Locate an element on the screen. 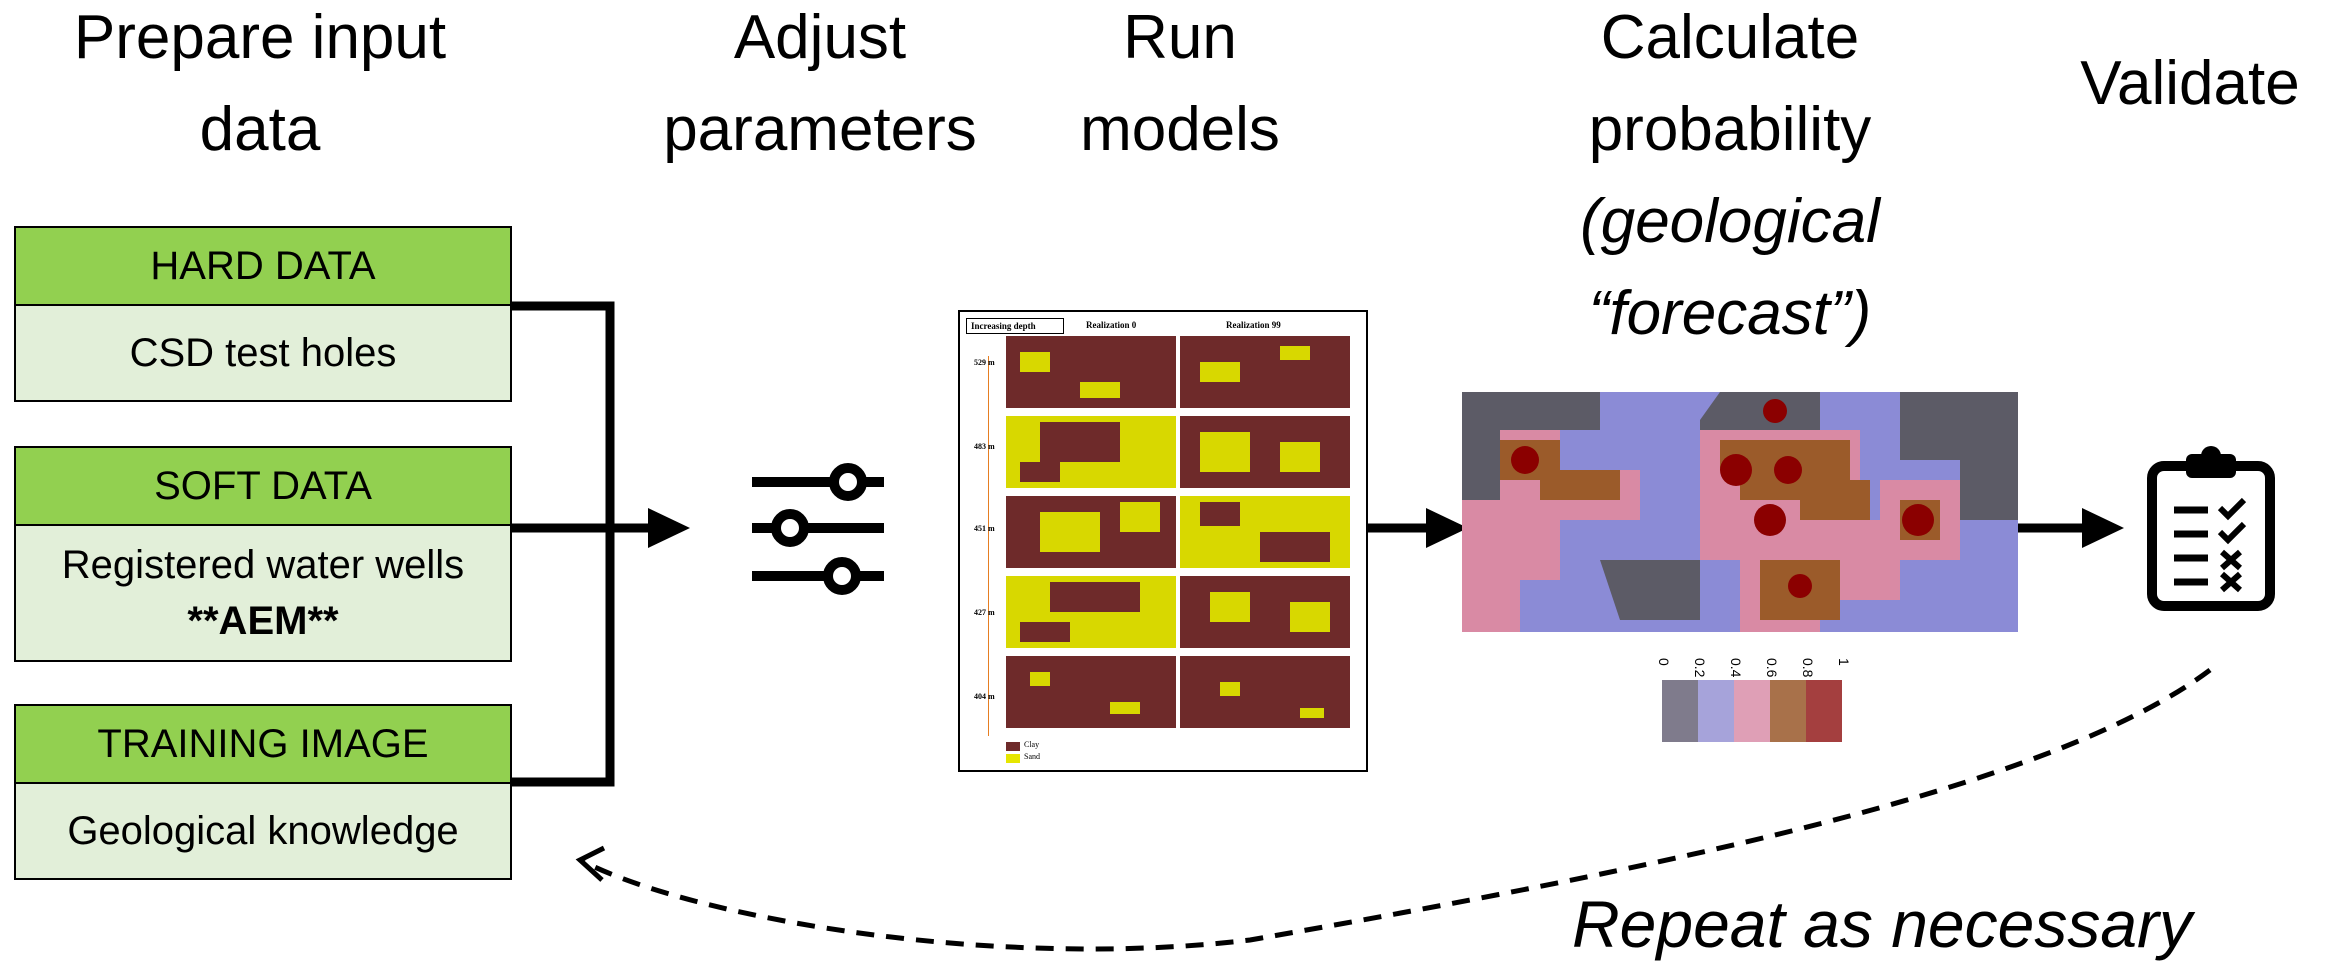  input-box-body: Registered water wells **AEM** is located at coordinates (263, 593).